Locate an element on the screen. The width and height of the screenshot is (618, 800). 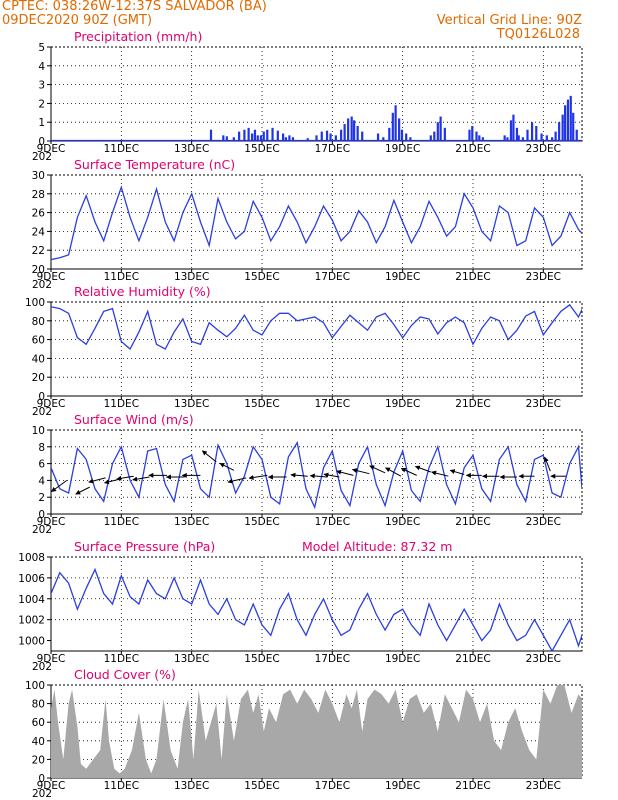
header-code: TQ0126L028 is located at coordinates (538, 34).